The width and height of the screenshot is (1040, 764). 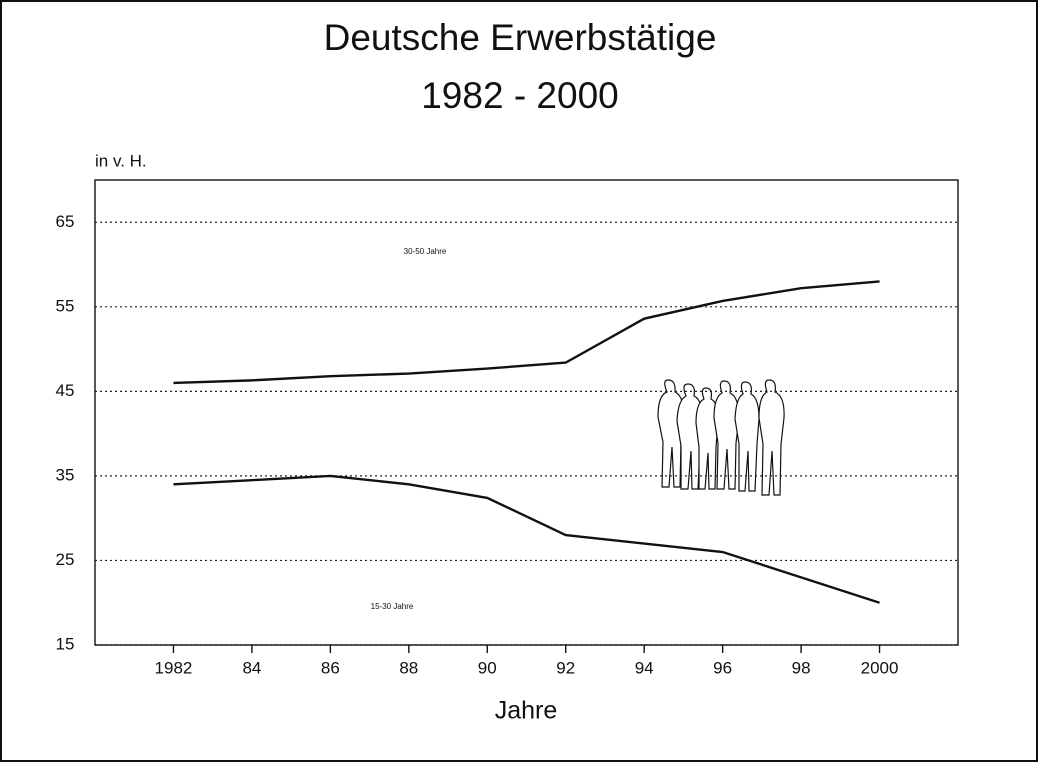 What do you see at coordinates (392, 606) in the screenshot?
I see `series-label: 15-30 Jahre` at bounding box center [392, 606].